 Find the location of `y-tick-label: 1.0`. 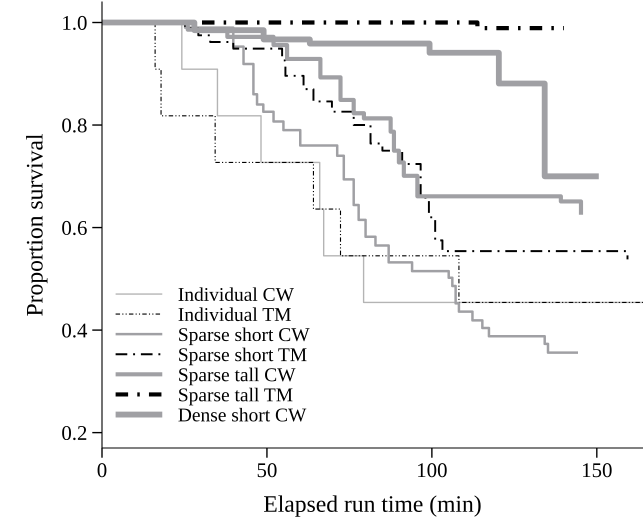

y-tick-label: 1.0 is located at coordinates (75, 23).